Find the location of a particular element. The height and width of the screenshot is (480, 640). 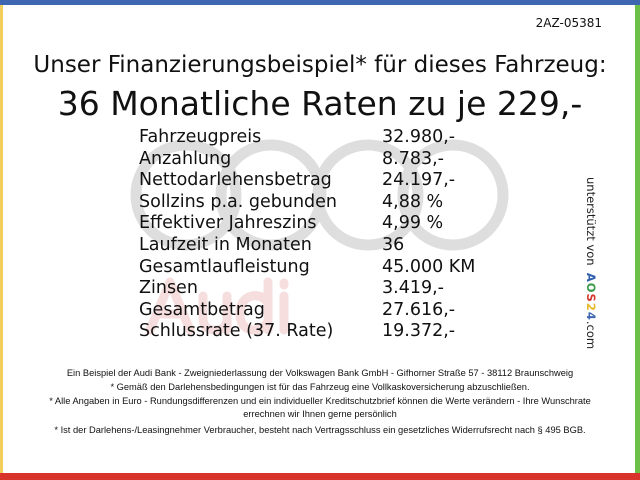

vehicle-code: 2AZ-05381 is located at coordinates (568, 23).